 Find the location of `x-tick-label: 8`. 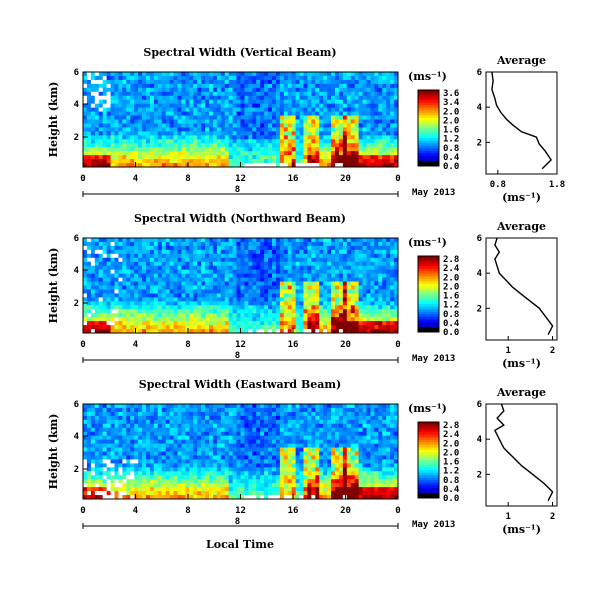

x-tick-label: 8 is located at coordinates (187, 345).